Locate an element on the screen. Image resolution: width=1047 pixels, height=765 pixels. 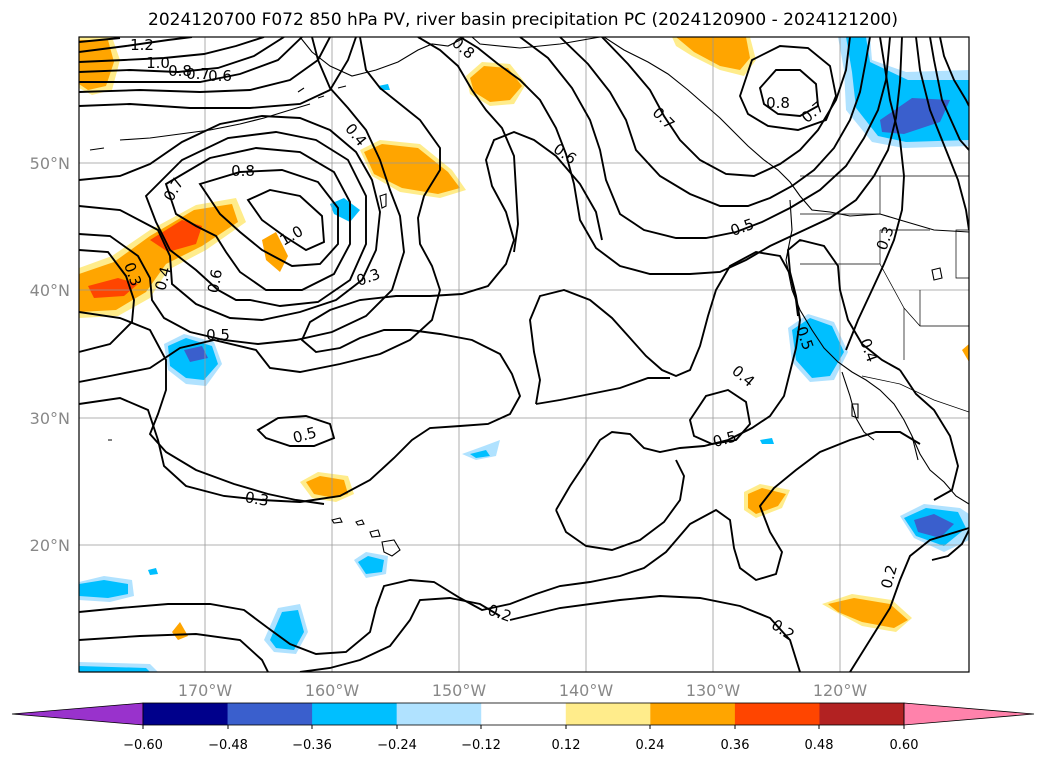
colorbar-tick-label: −0.60 is located at coordinates (143, 745).